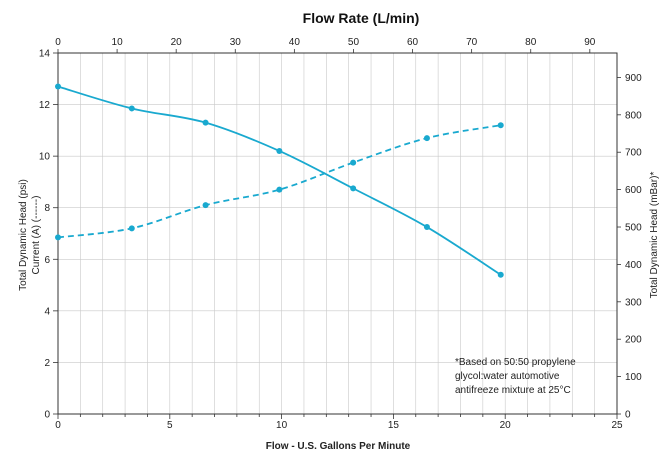 The height and width of the screenshot is (451, 667). Describe the element at coordinates (531, 42) in the screenshot. I see `top-tick-label: 80` at that location.